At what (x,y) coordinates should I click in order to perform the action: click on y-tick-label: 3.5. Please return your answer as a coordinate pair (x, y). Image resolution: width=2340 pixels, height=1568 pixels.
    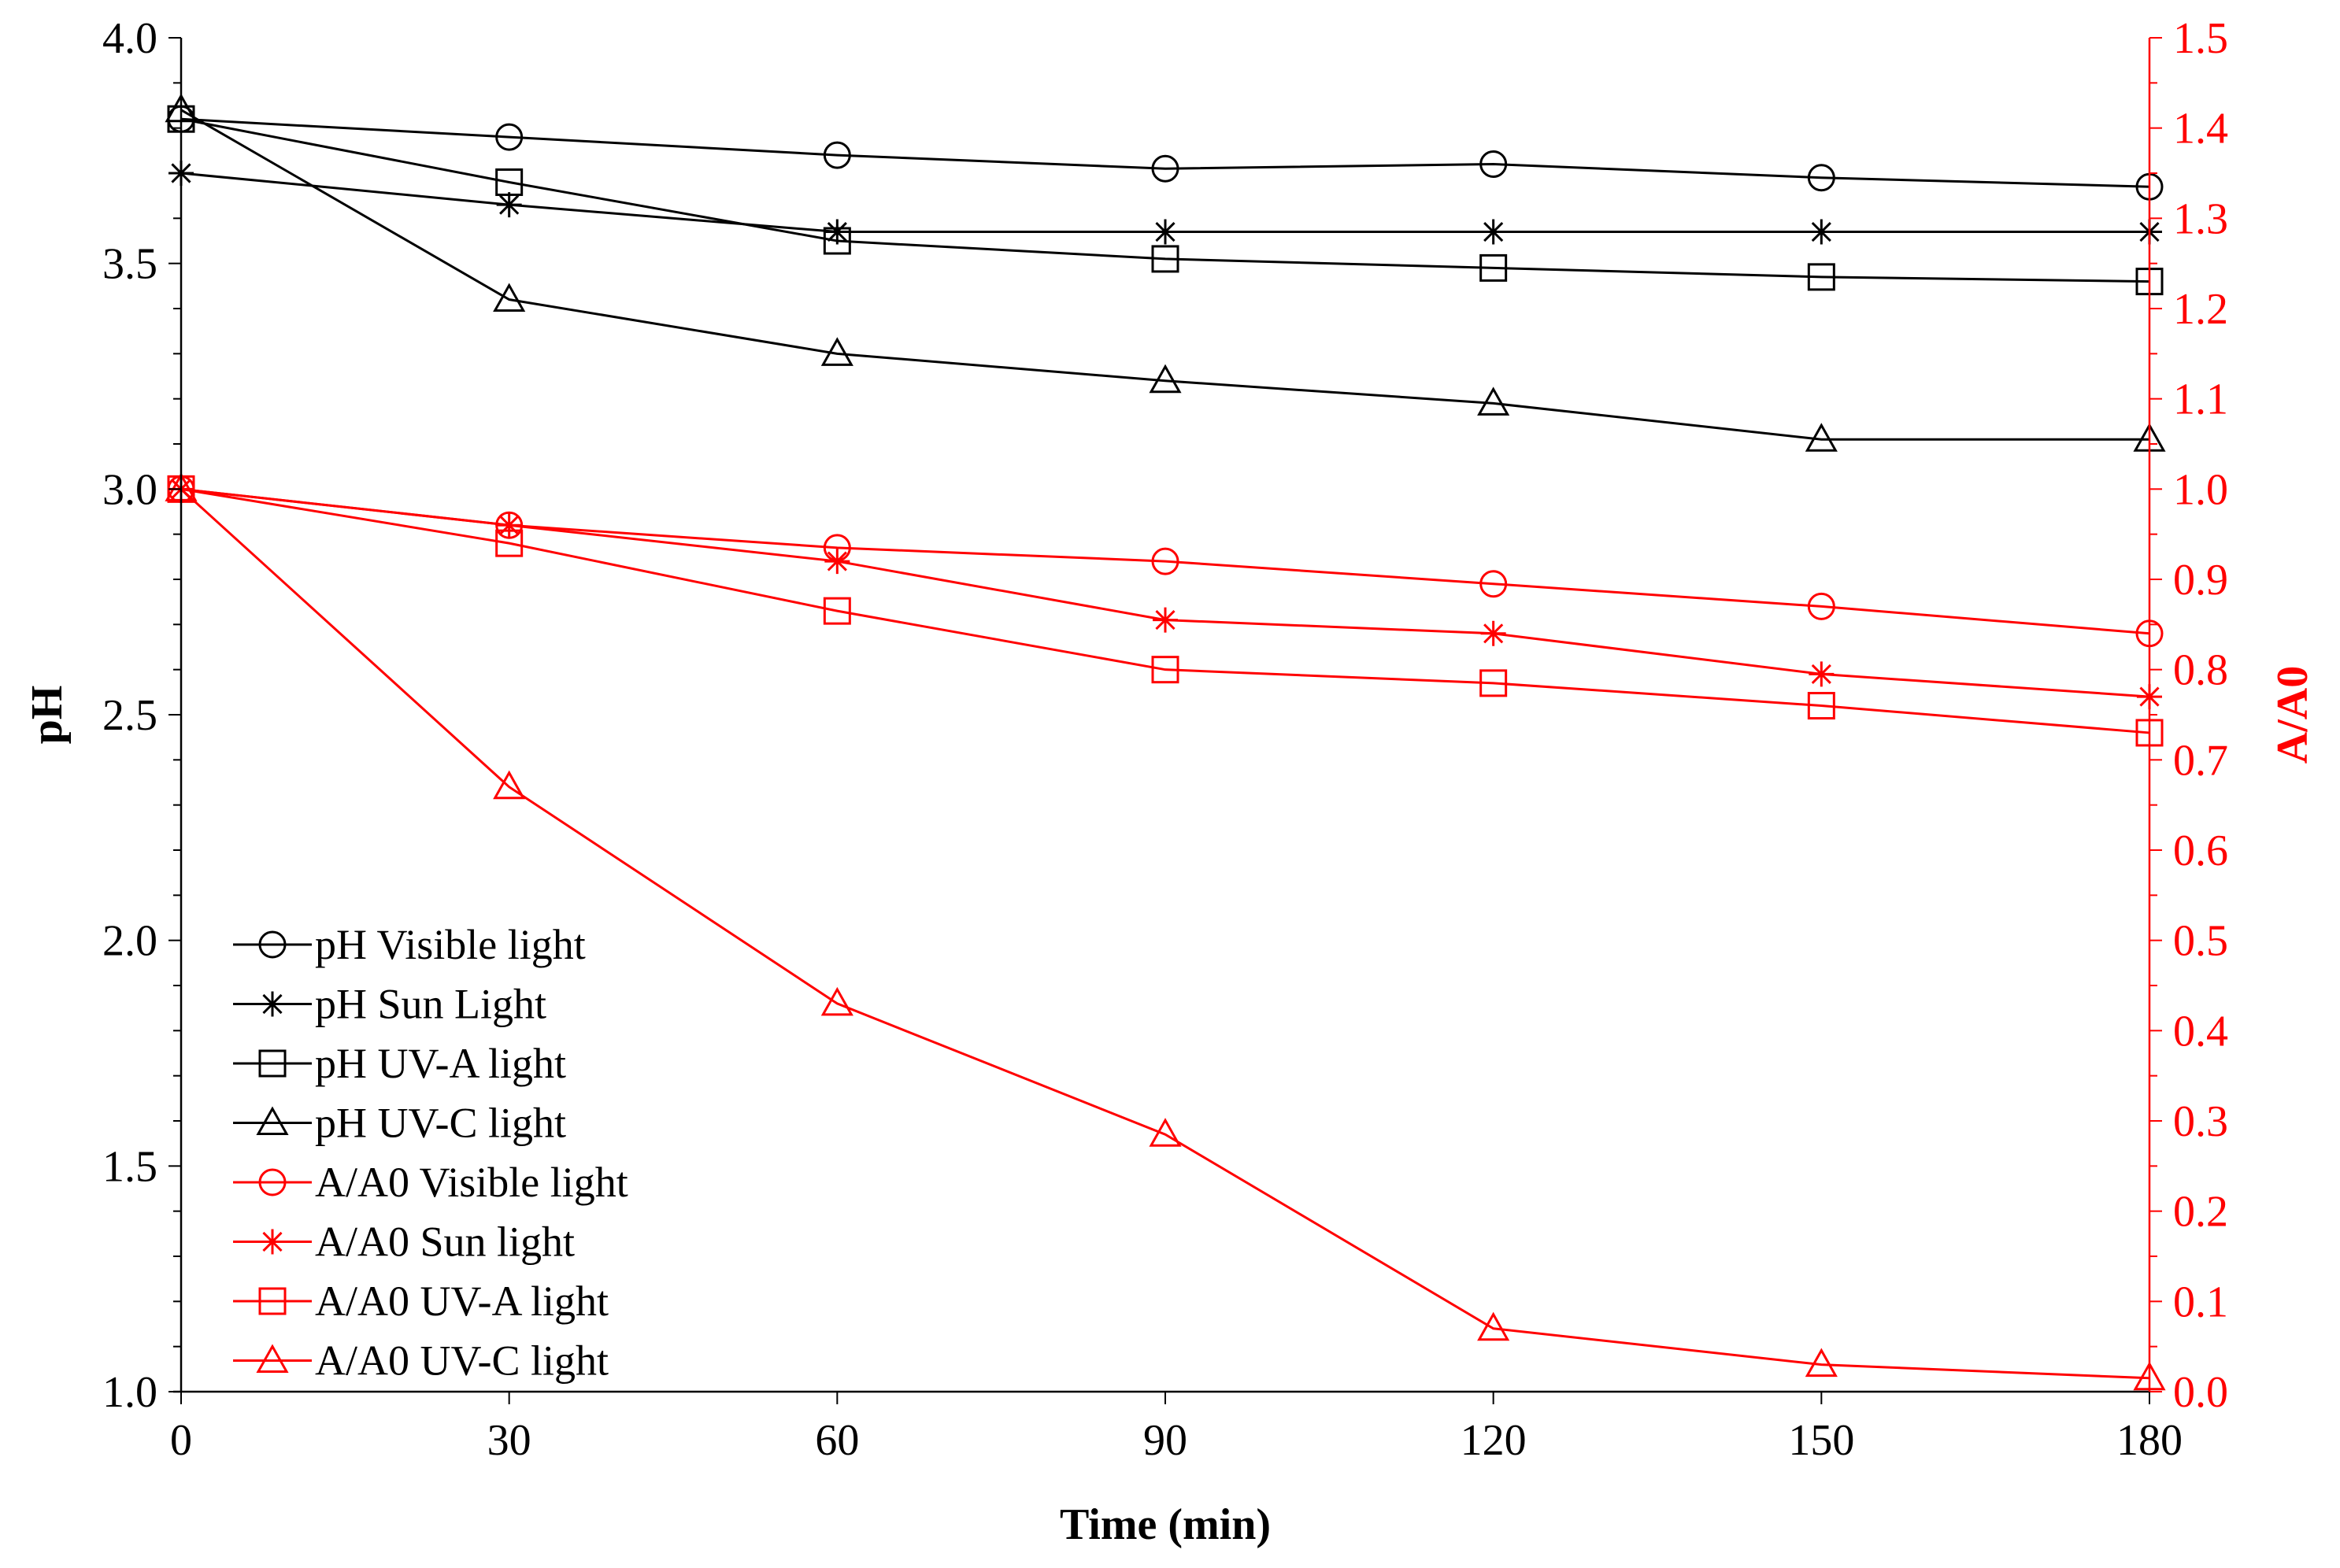
    Looking at the image, I should click on (129, 264).